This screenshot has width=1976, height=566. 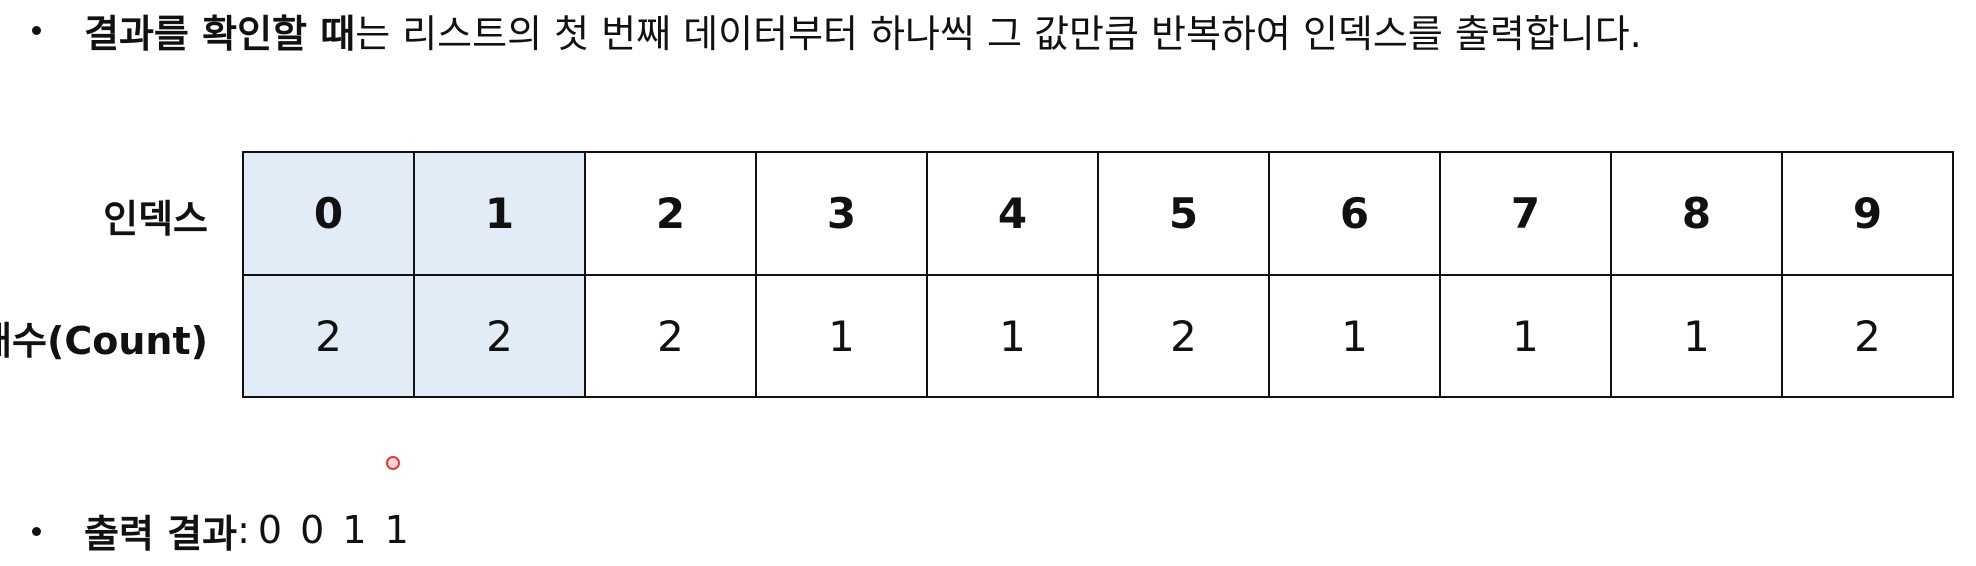 What do you see at coordinates (161, 533) in the screenshot?
I see `output-label: 출력 결과` at bounding box center [161, 533].